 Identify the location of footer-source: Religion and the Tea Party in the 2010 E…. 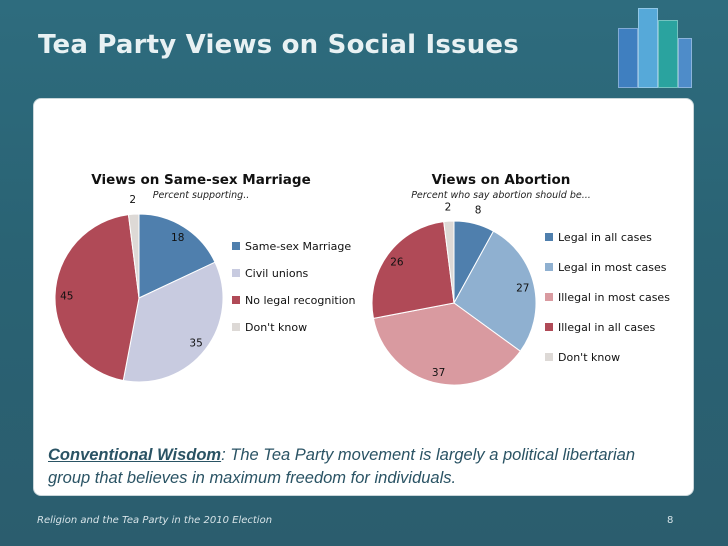
(155, 520).